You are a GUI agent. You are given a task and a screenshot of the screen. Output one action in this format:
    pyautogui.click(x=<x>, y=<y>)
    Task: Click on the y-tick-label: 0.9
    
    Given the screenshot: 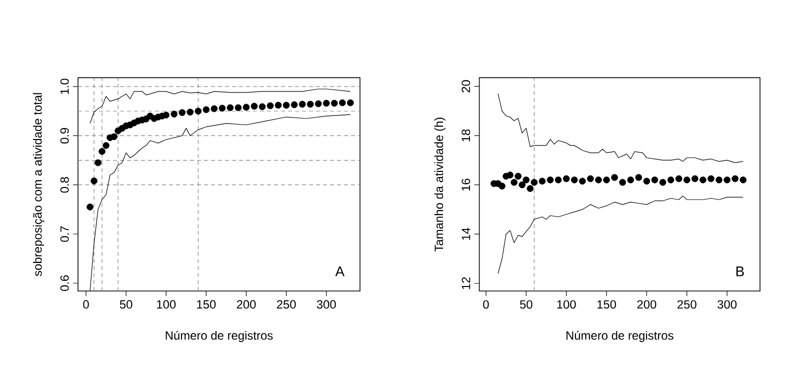 What is the action you would take?
    pyautogui.click(x=64, y=136)
    